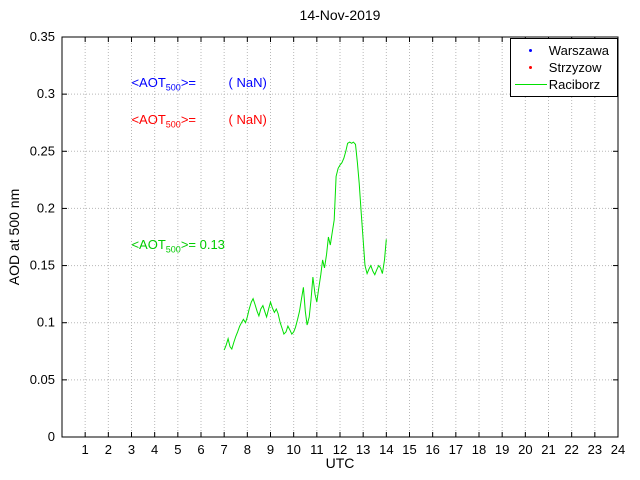  Describe the element at coordinates (108, 449) in the screenshot. I see `x-tick-label: 2` at that location.